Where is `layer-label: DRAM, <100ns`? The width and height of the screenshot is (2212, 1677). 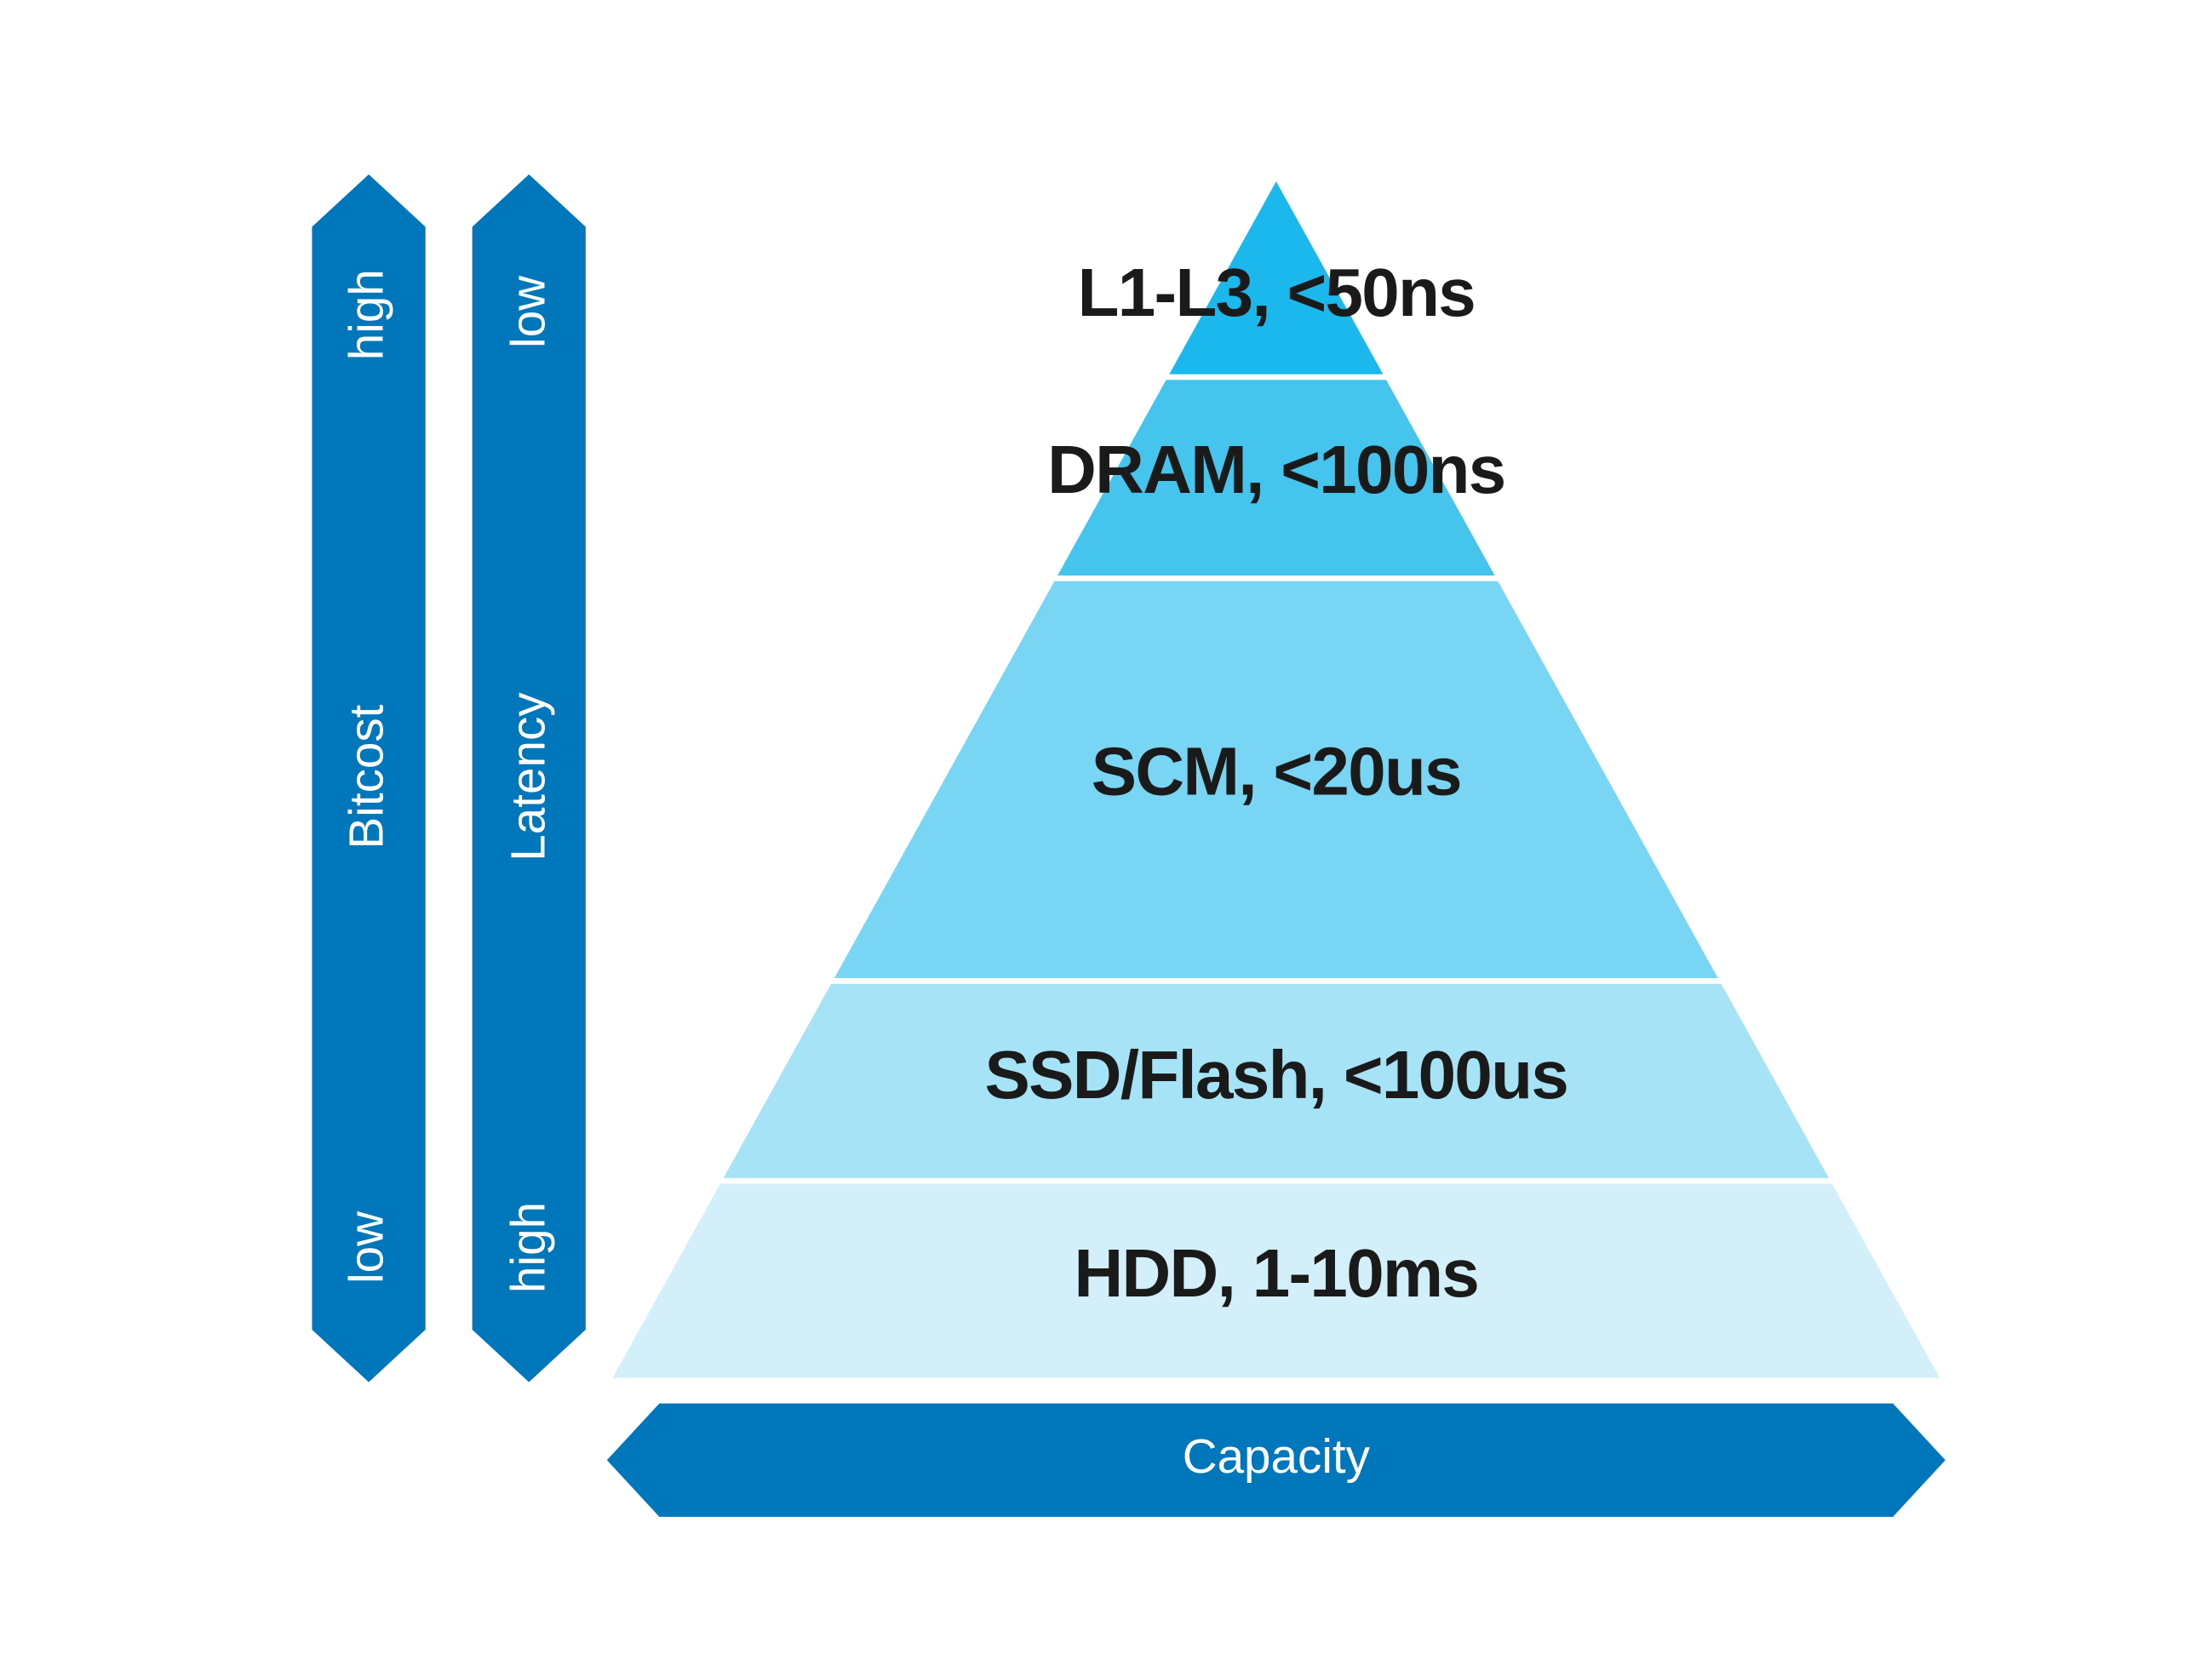
layer-label: DRAM, <100ns is located at coordinates (1275, 470).